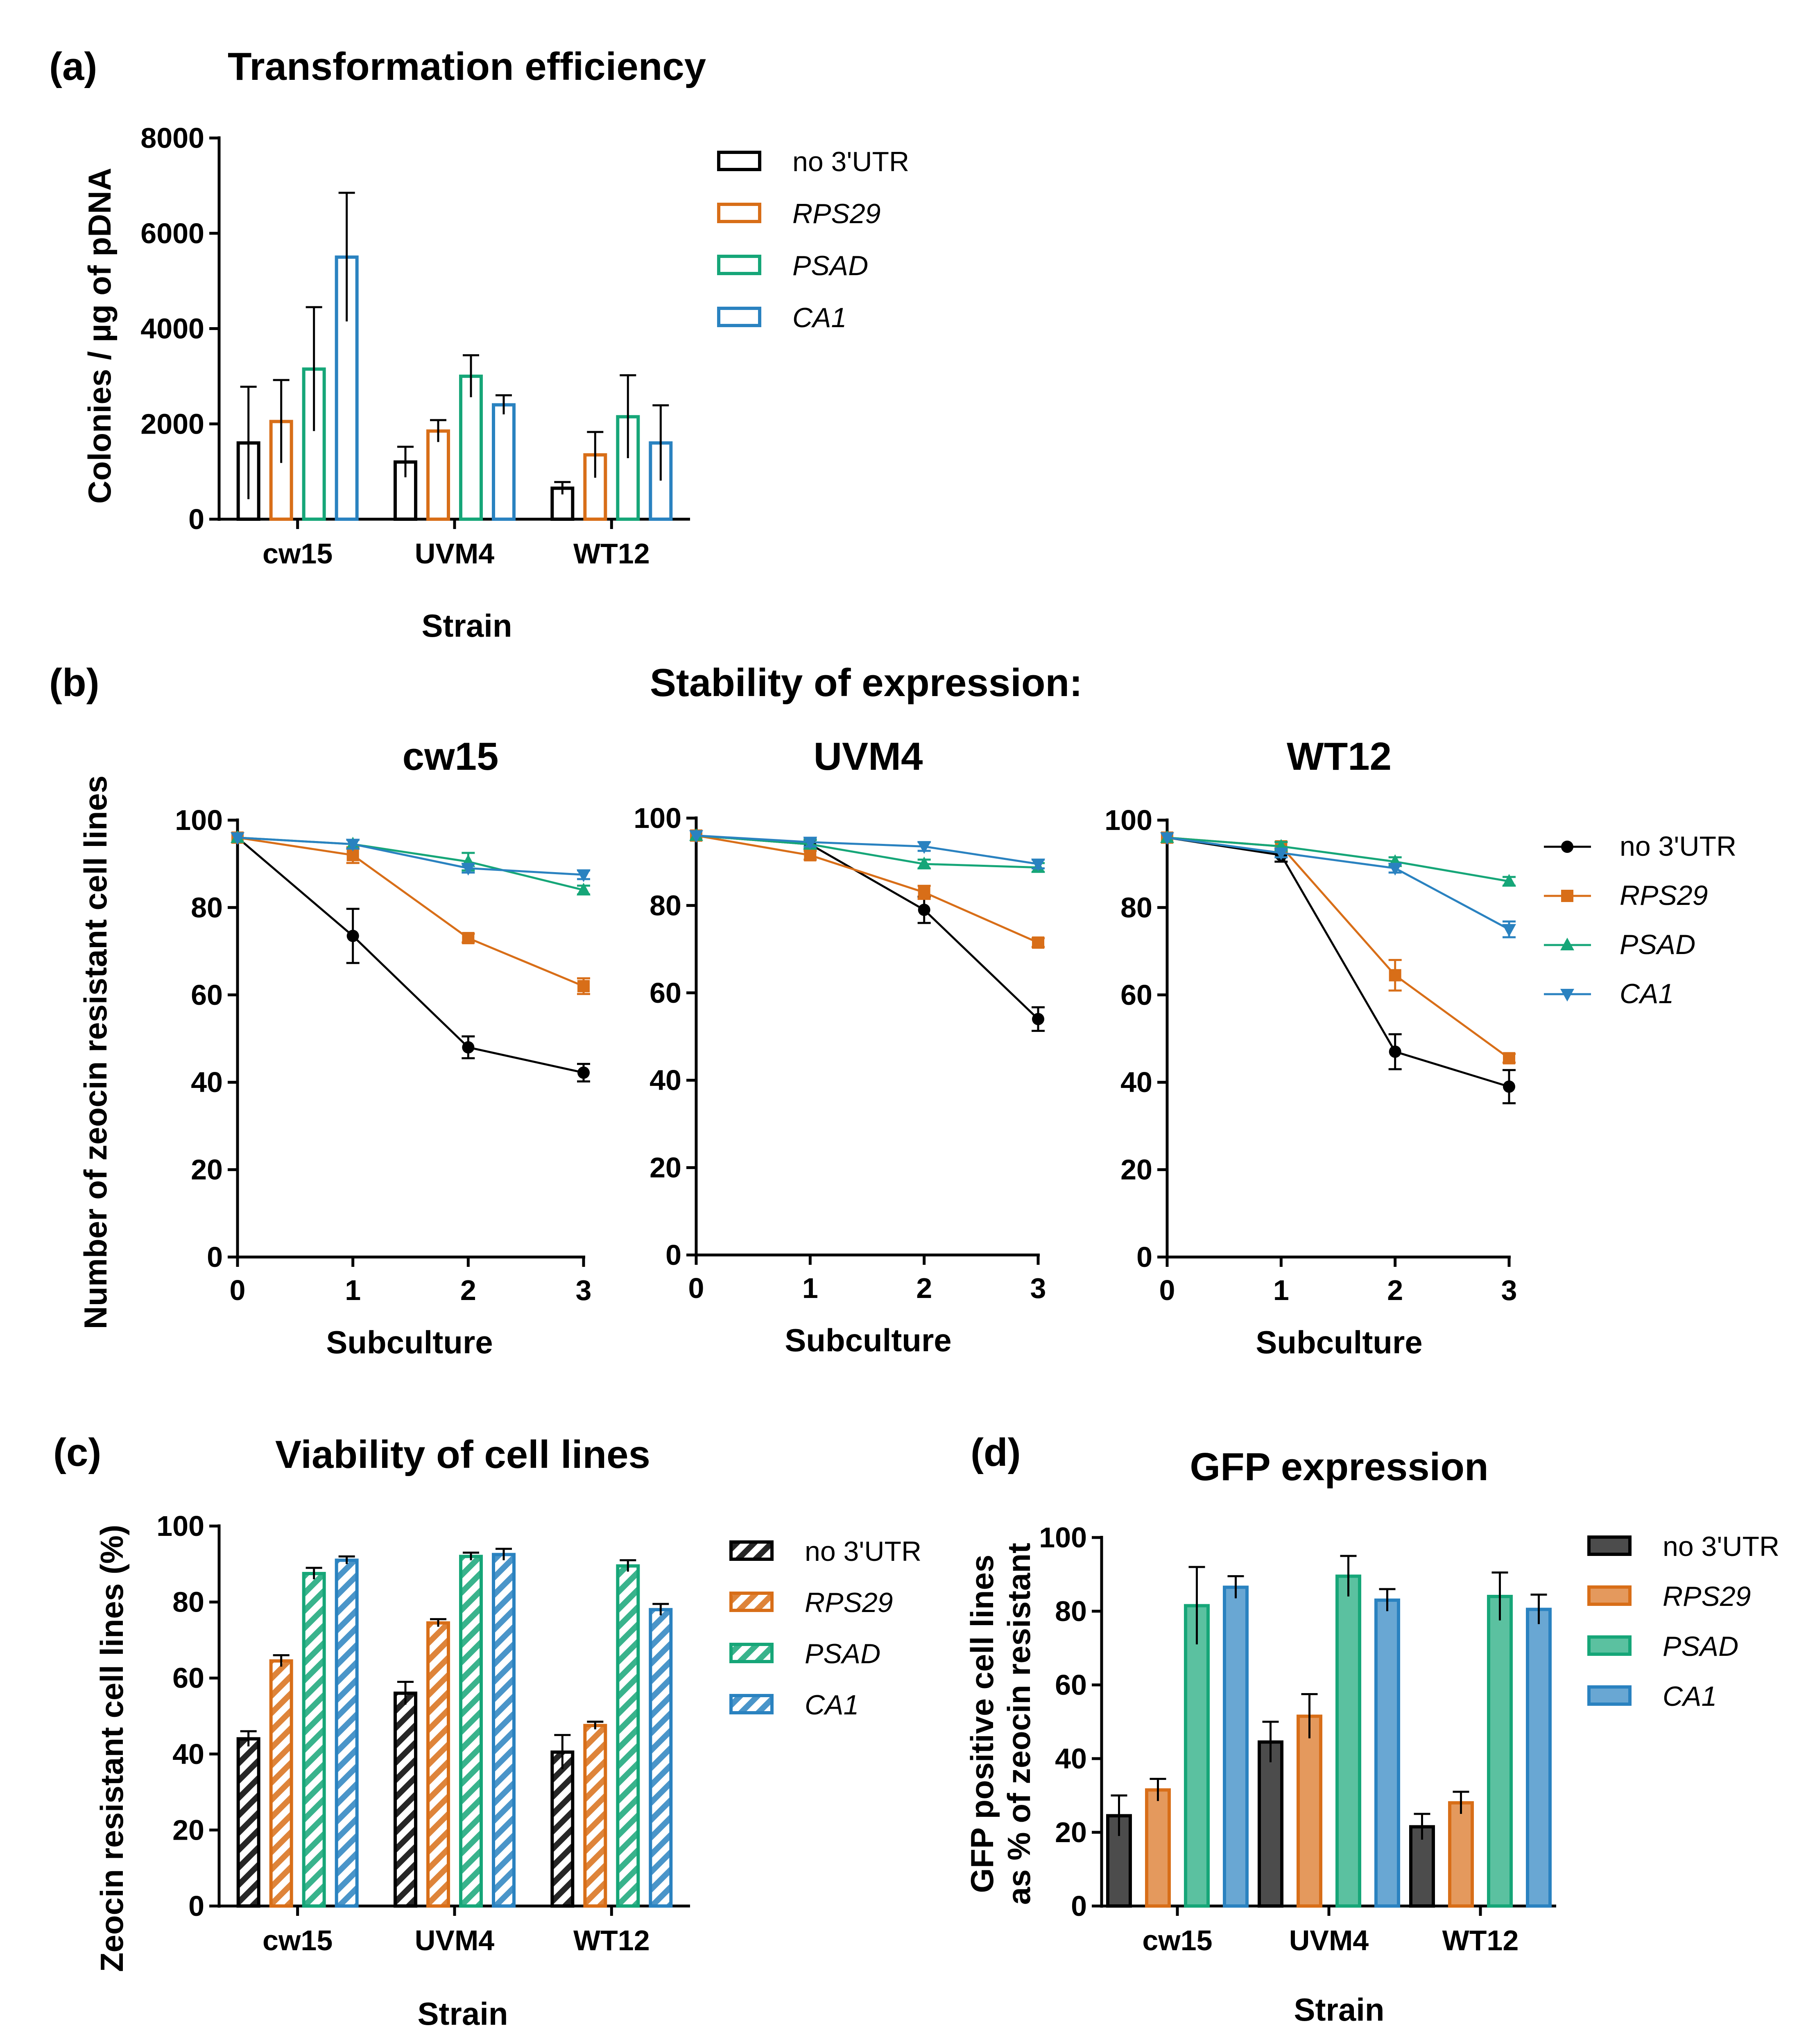 Image resolution: width=1815 pixels, height=2044 pixels. What do you see at coordinates (1339, 1467) in the screenshot?
I see `panel-d-title: GFP expression` at bounding box center [1339, 1467].